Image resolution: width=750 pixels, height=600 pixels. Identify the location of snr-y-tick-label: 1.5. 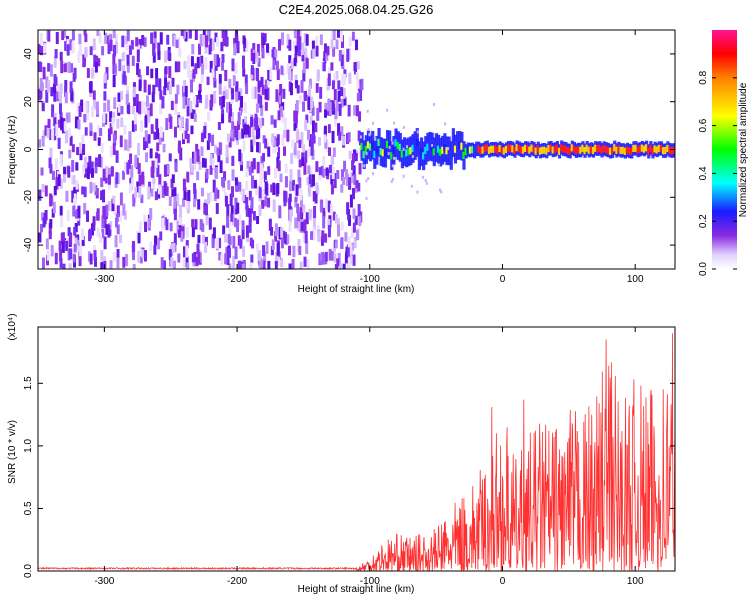
(28, 383).